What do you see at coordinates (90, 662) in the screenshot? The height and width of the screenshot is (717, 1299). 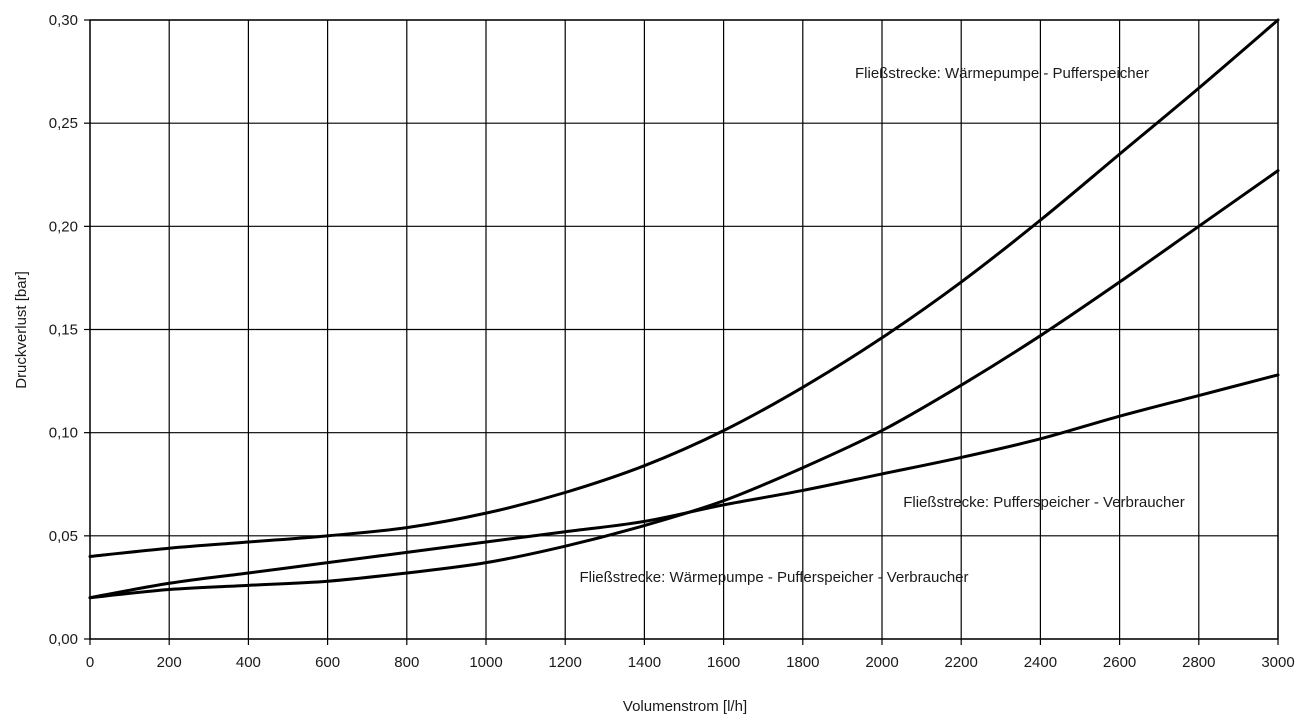 I see `x-tick-label: 0` at bounding box center [90, 662].